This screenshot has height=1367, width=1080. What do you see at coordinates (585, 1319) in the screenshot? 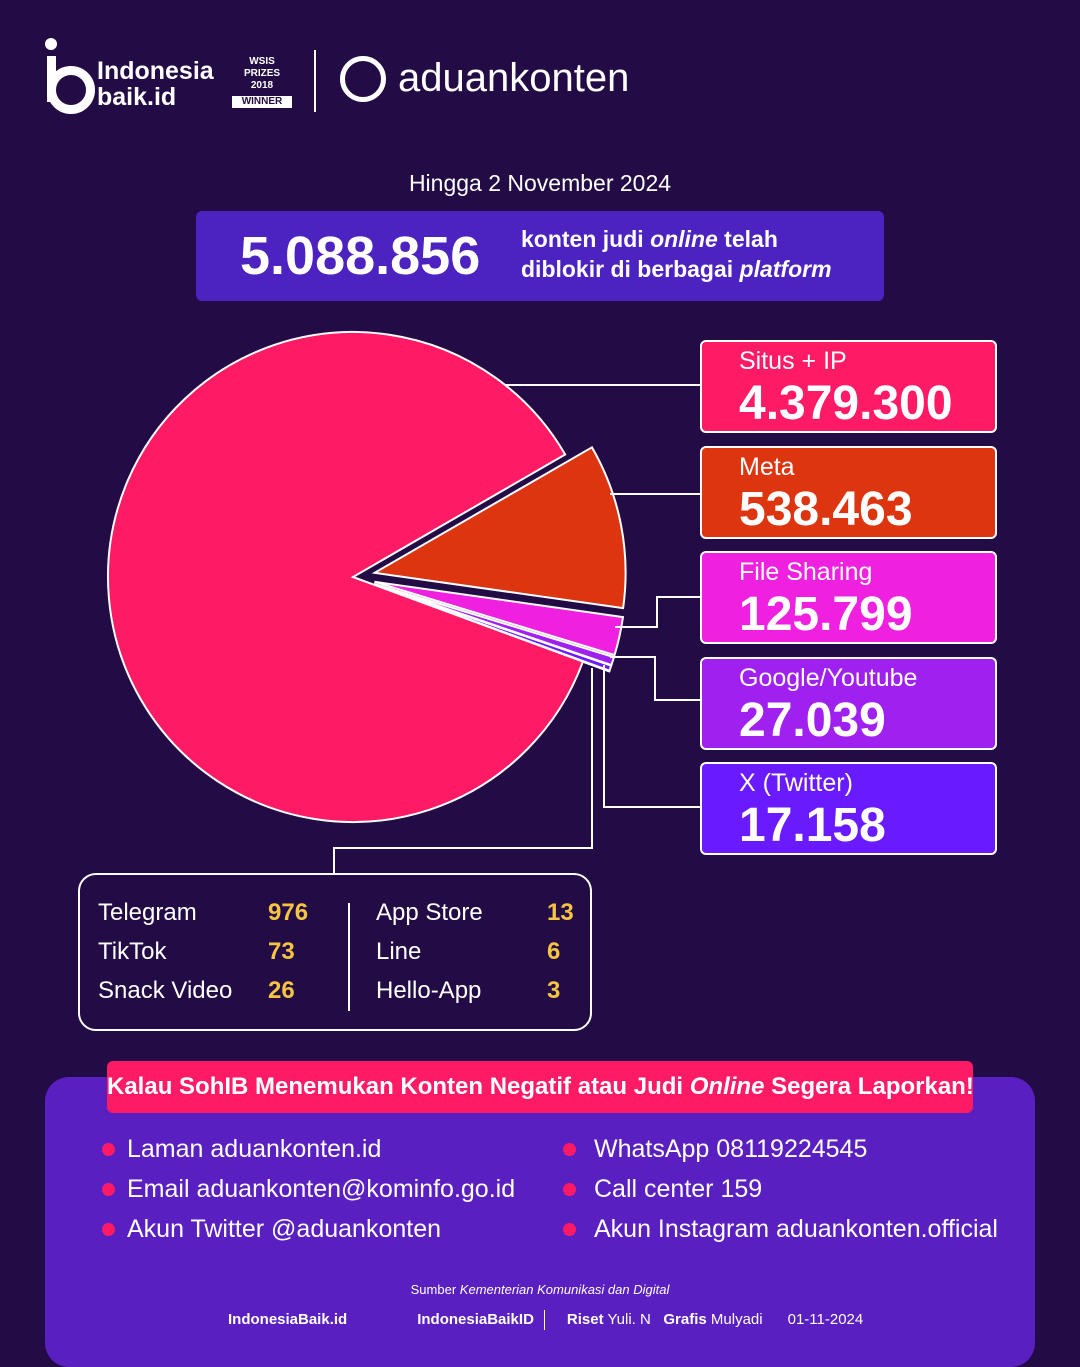
I see `text: Riset` at bounding box center [585, 1319].